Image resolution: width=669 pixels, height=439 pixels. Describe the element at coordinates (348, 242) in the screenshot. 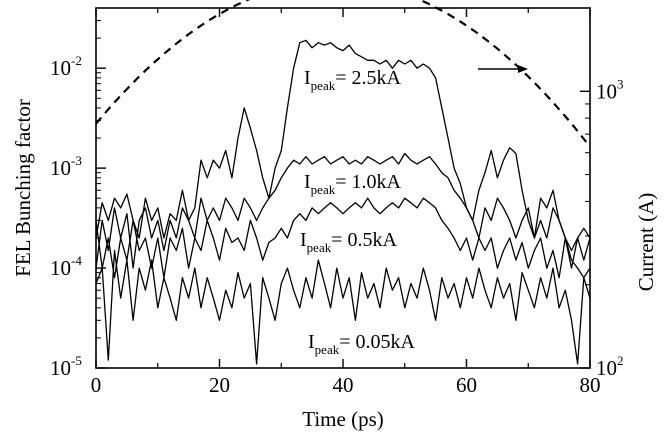

I see `annotation-0.5kA: Ipeak= 0.5kA` at that location.